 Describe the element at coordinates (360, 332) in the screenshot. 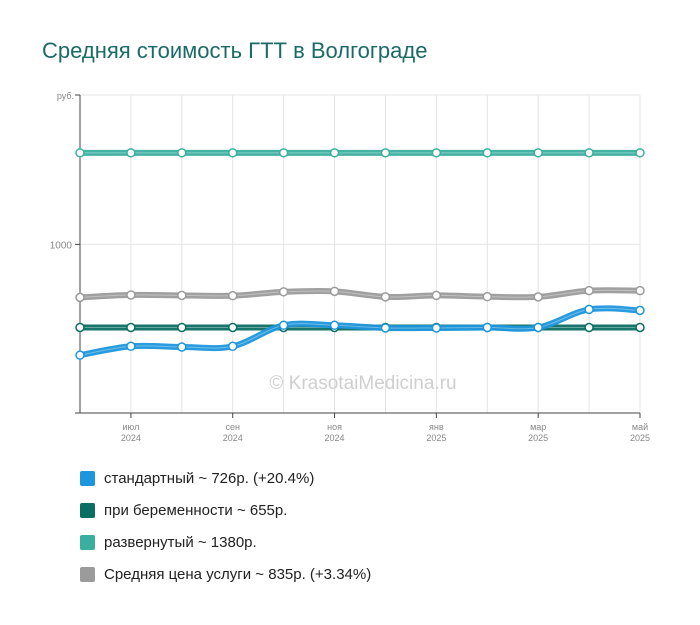

I see `series-стандартный-line` at that location.